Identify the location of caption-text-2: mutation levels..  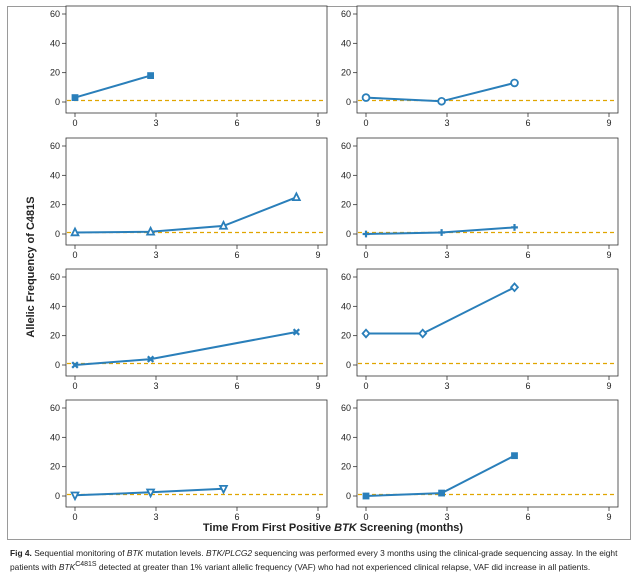
(174, 553).